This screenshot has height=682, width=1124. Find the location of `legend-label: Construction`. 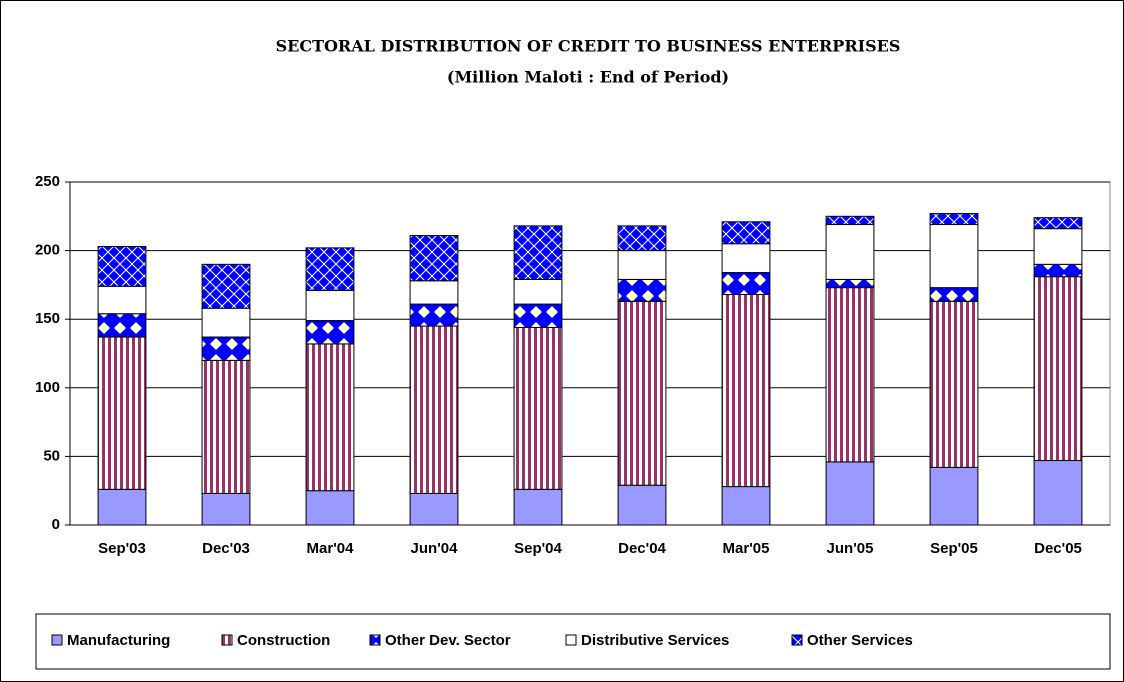

legend-label: Construction is located at coordinates (283, 640).